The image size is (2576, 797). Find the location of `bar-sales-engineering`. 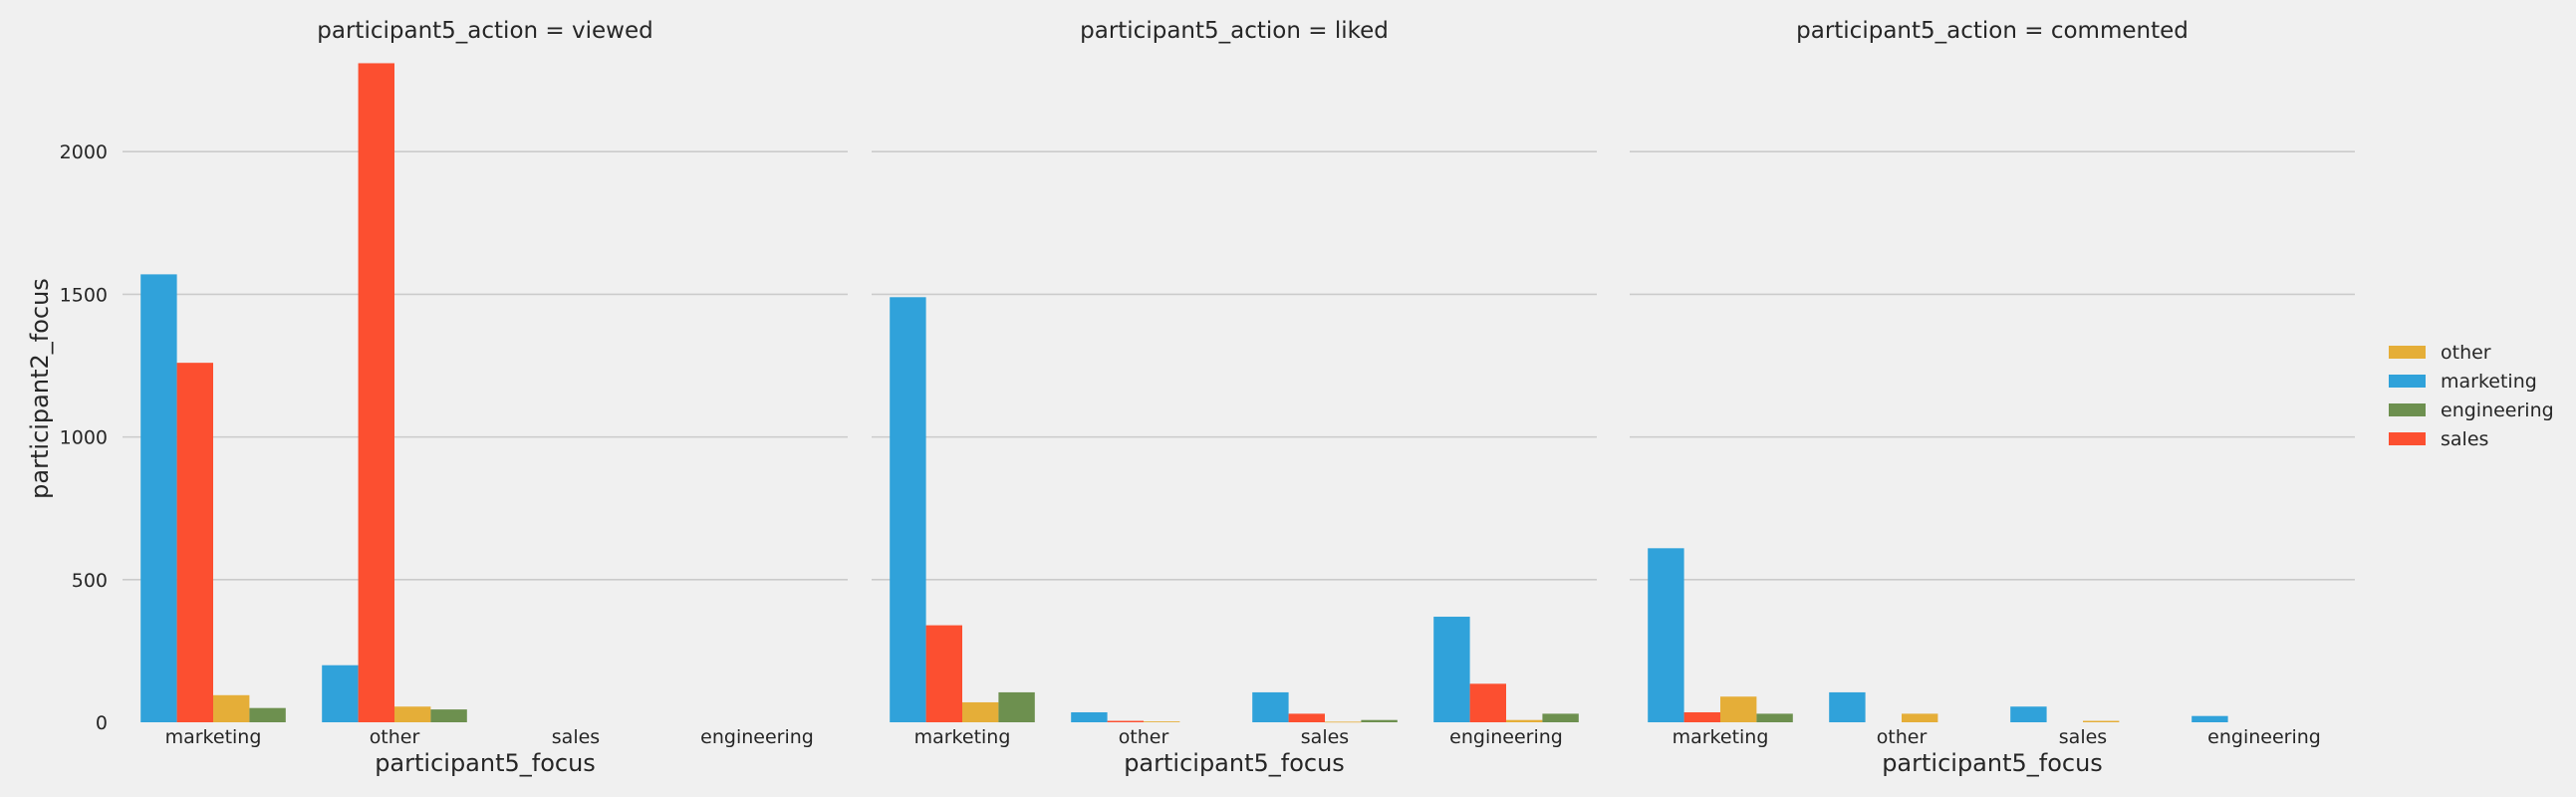

bar-sales-engineering is located at coordinates (1487, 703).